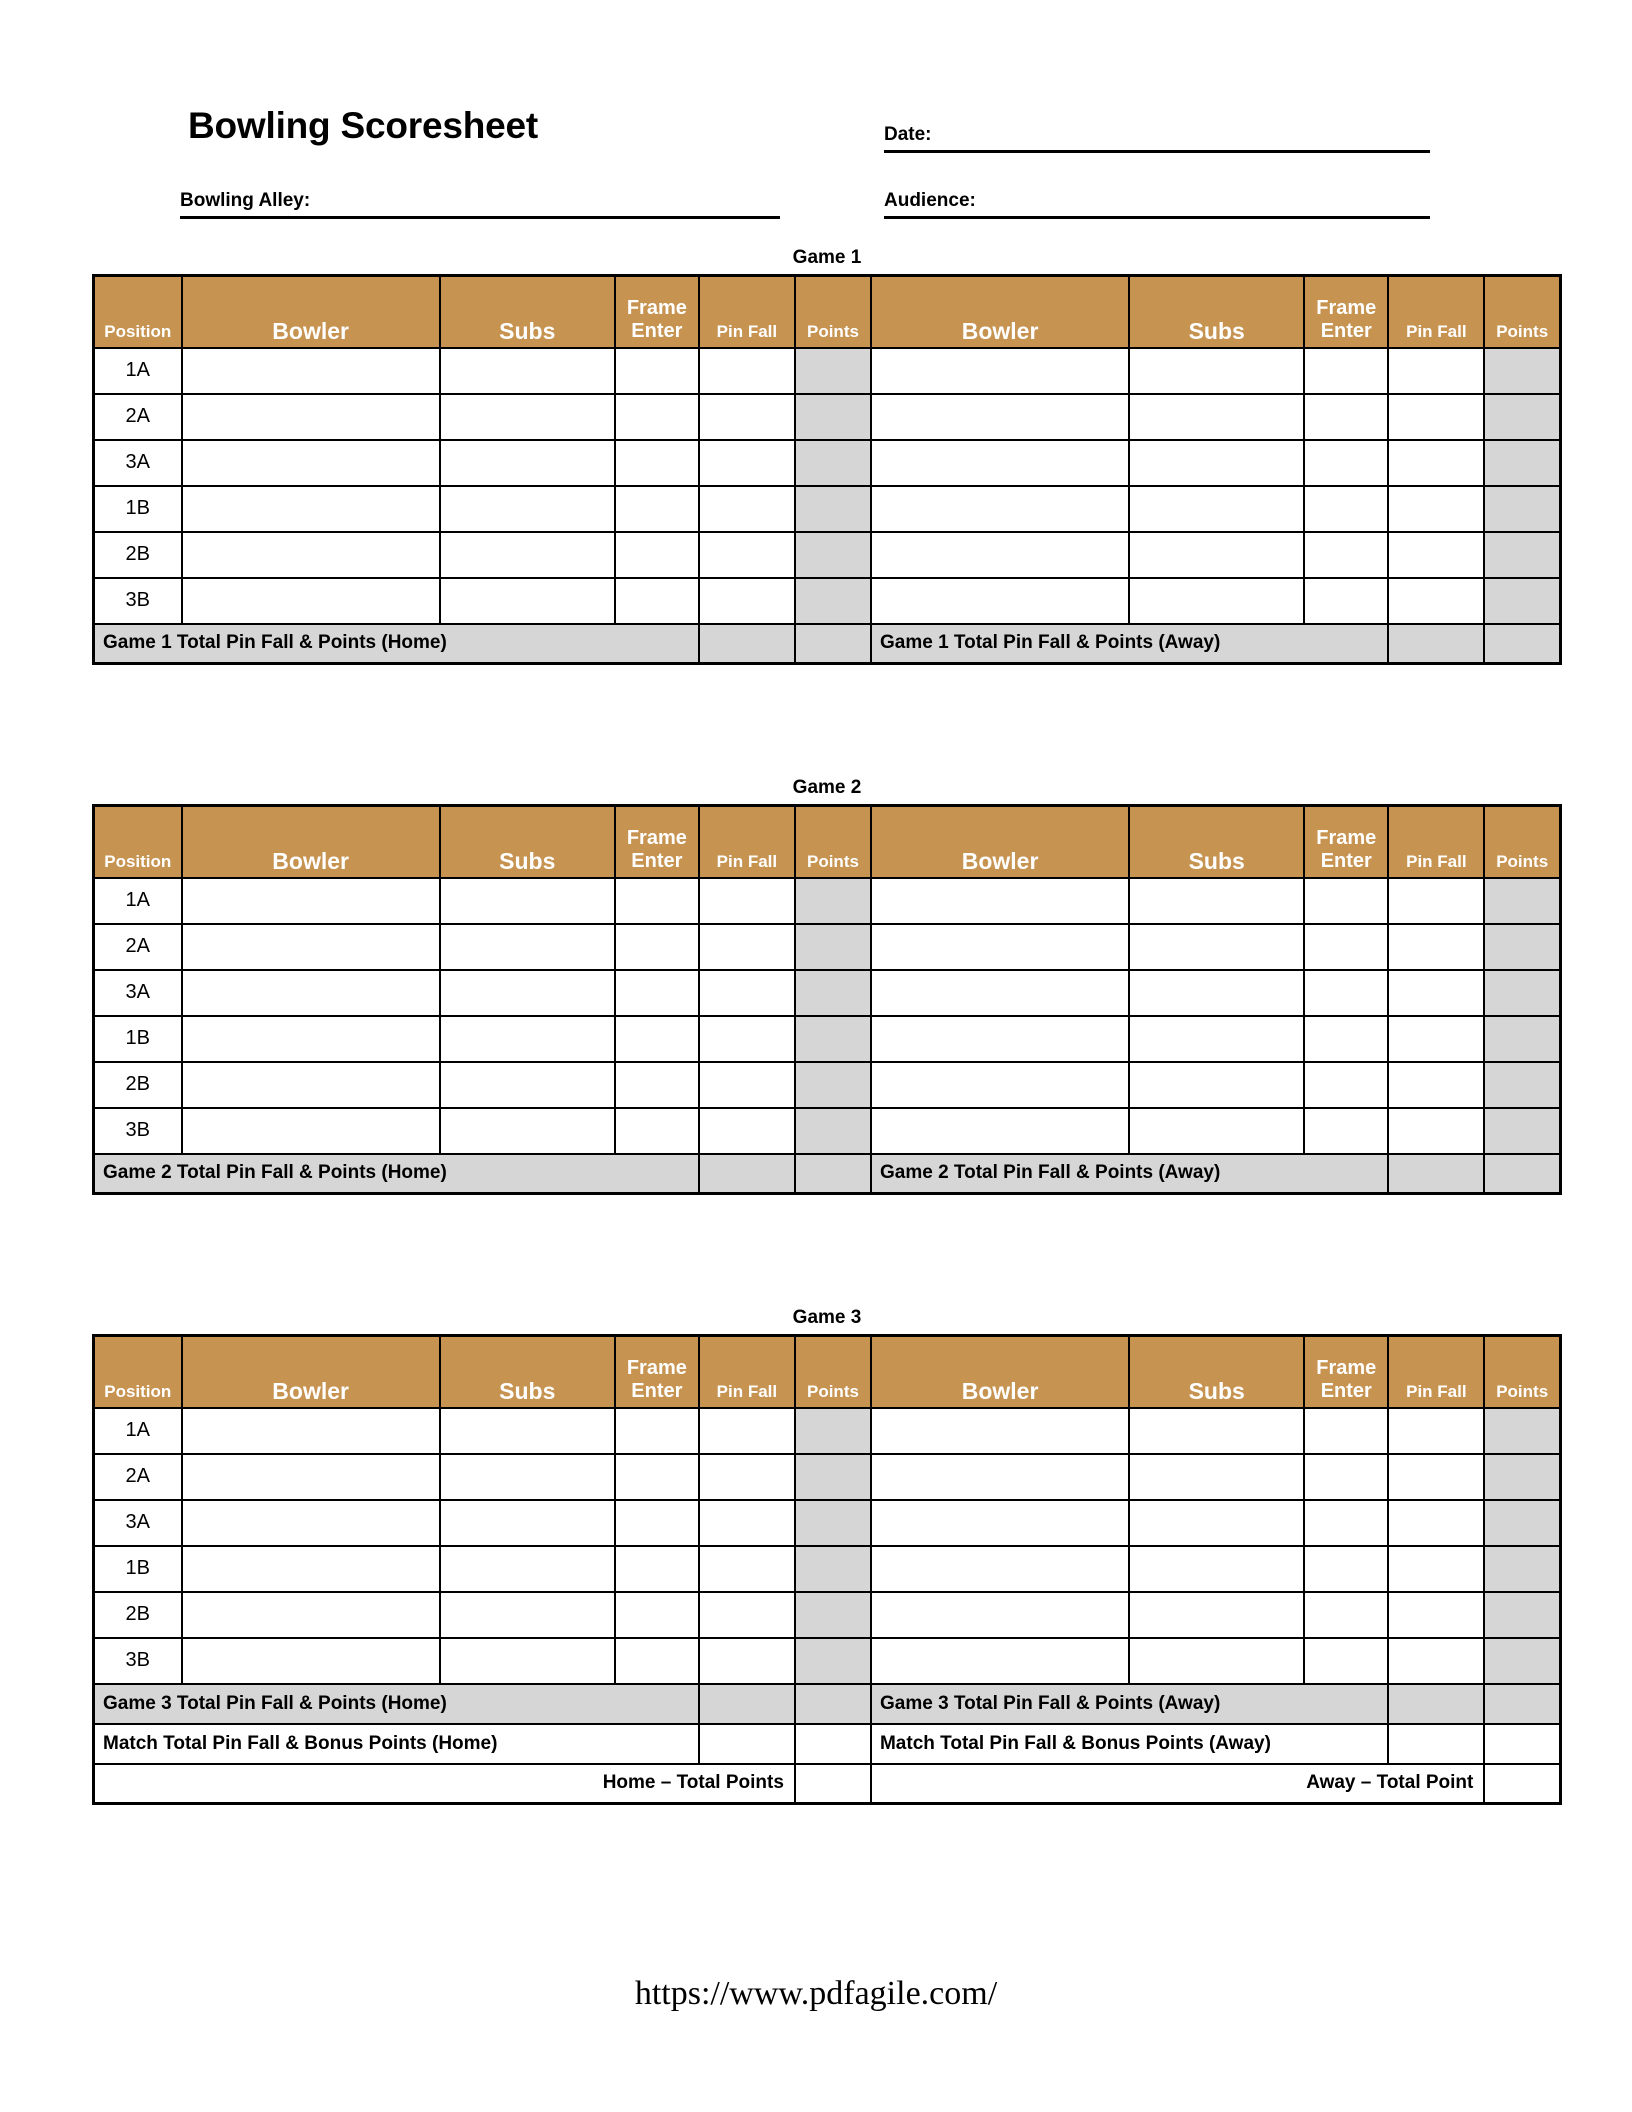 The width and height of the screenshot is (1632, 2112). Describe the element at coordinates (746, 643) in the screenshot. I see `game-total-pin-fall-home` at that location.